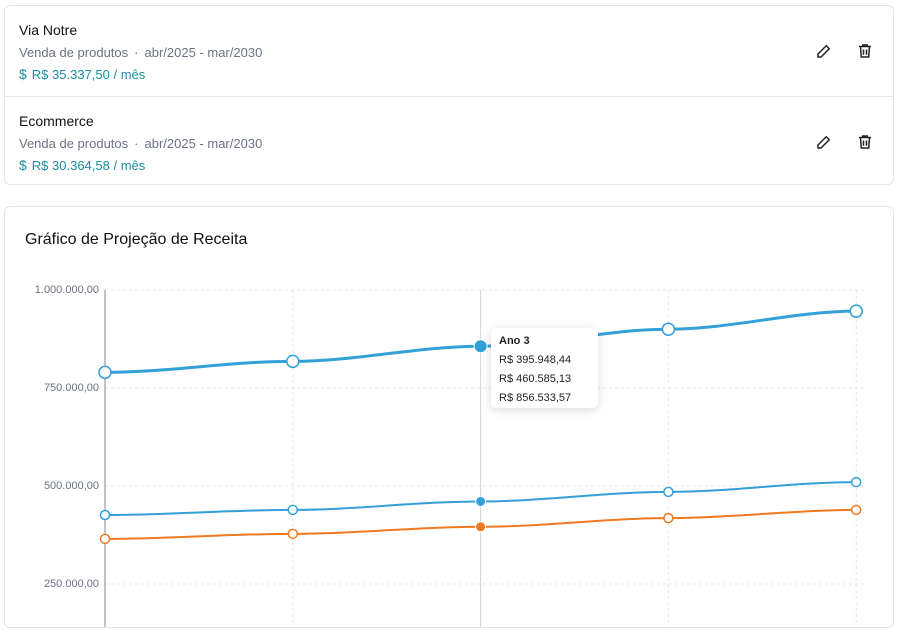  What do you see at coordinates (535, 398) in the screenshot?
I see `tooltip-value: R$ 856.533,57` at bounding box center [535, 398].